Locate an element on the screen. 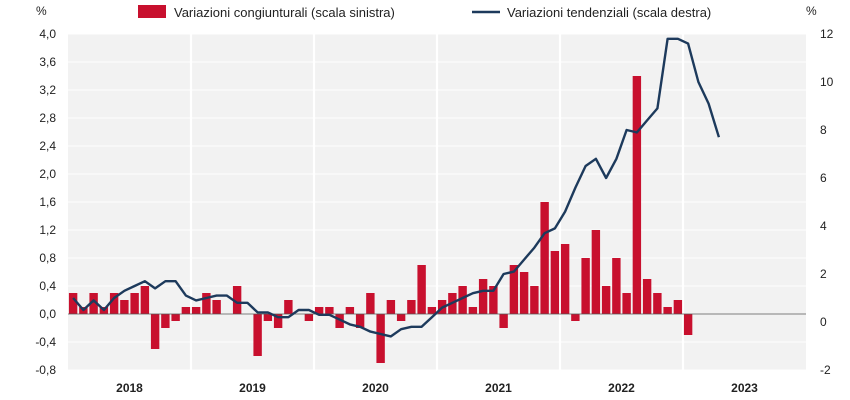 The image size is (850, 400). left-tick-label: -0,4 is located at coordinates (45, 342).